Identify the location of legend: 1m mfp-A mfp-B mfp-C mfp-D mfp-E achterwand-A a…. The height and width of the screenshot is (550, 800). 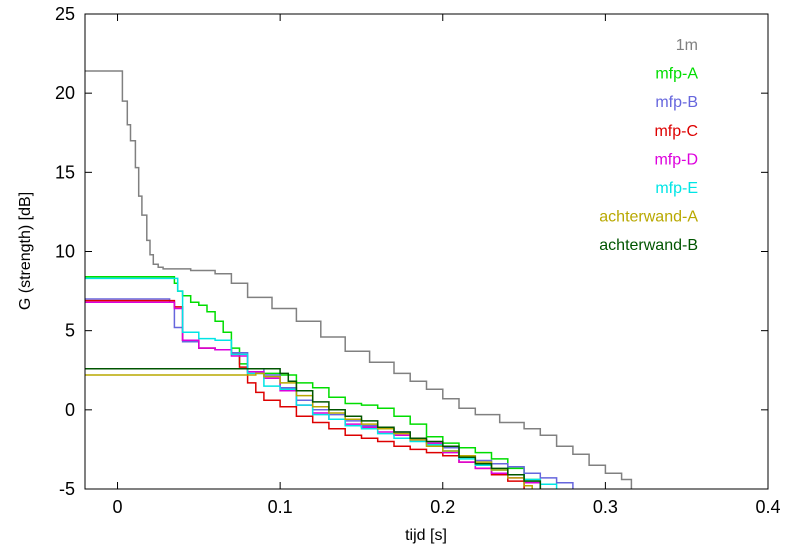
(648, 145).